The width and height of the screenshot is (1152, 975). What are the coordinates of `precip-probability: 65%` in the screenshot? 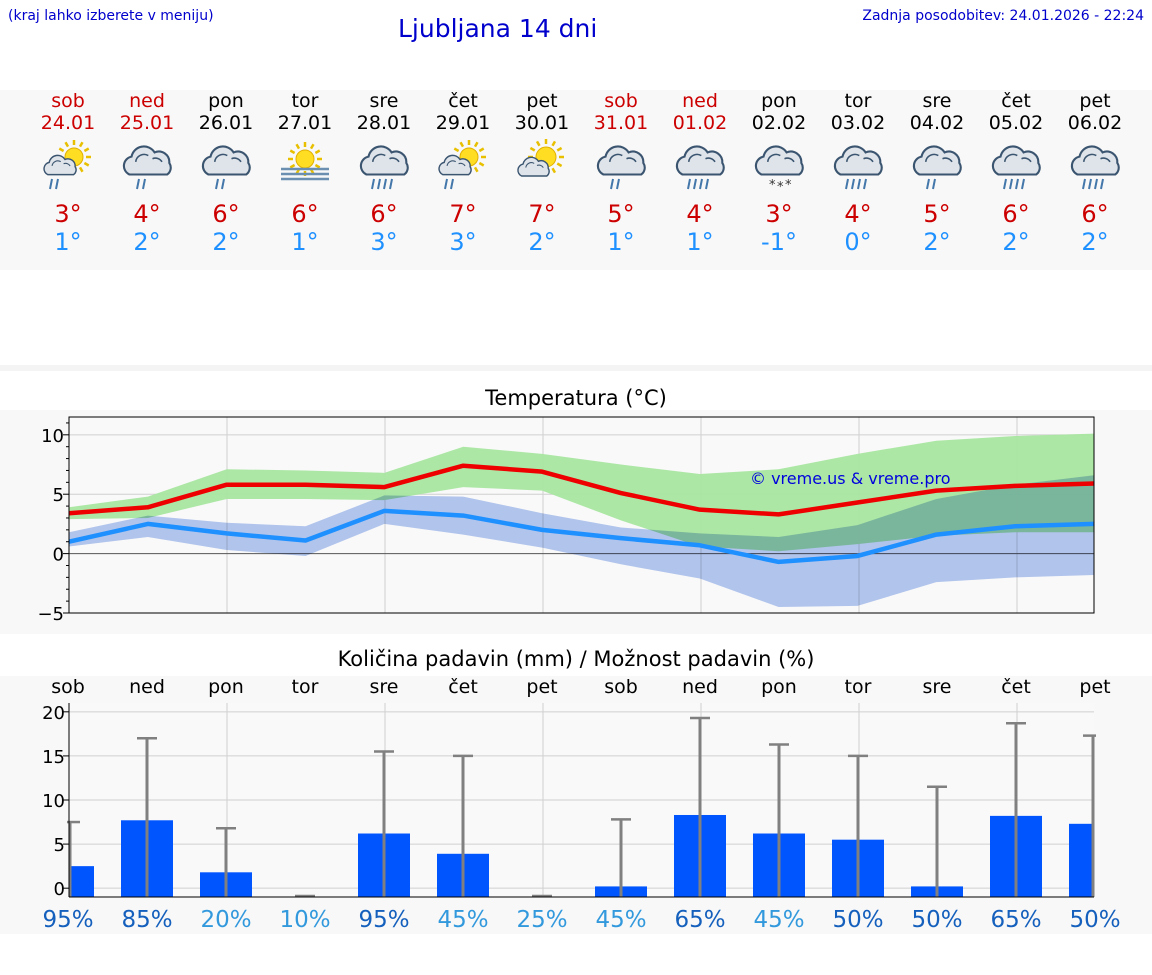 It's located at (1015, 920).